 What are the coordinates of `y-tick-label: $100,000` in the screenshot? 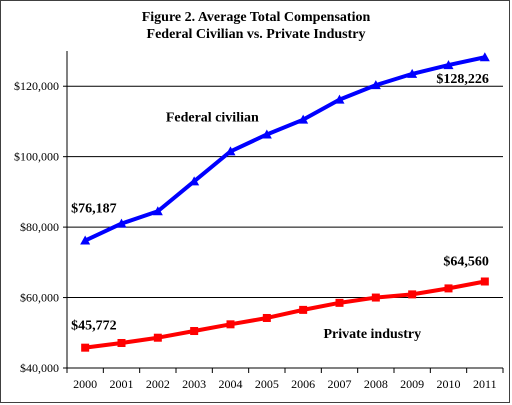 It's located at (36, 157).